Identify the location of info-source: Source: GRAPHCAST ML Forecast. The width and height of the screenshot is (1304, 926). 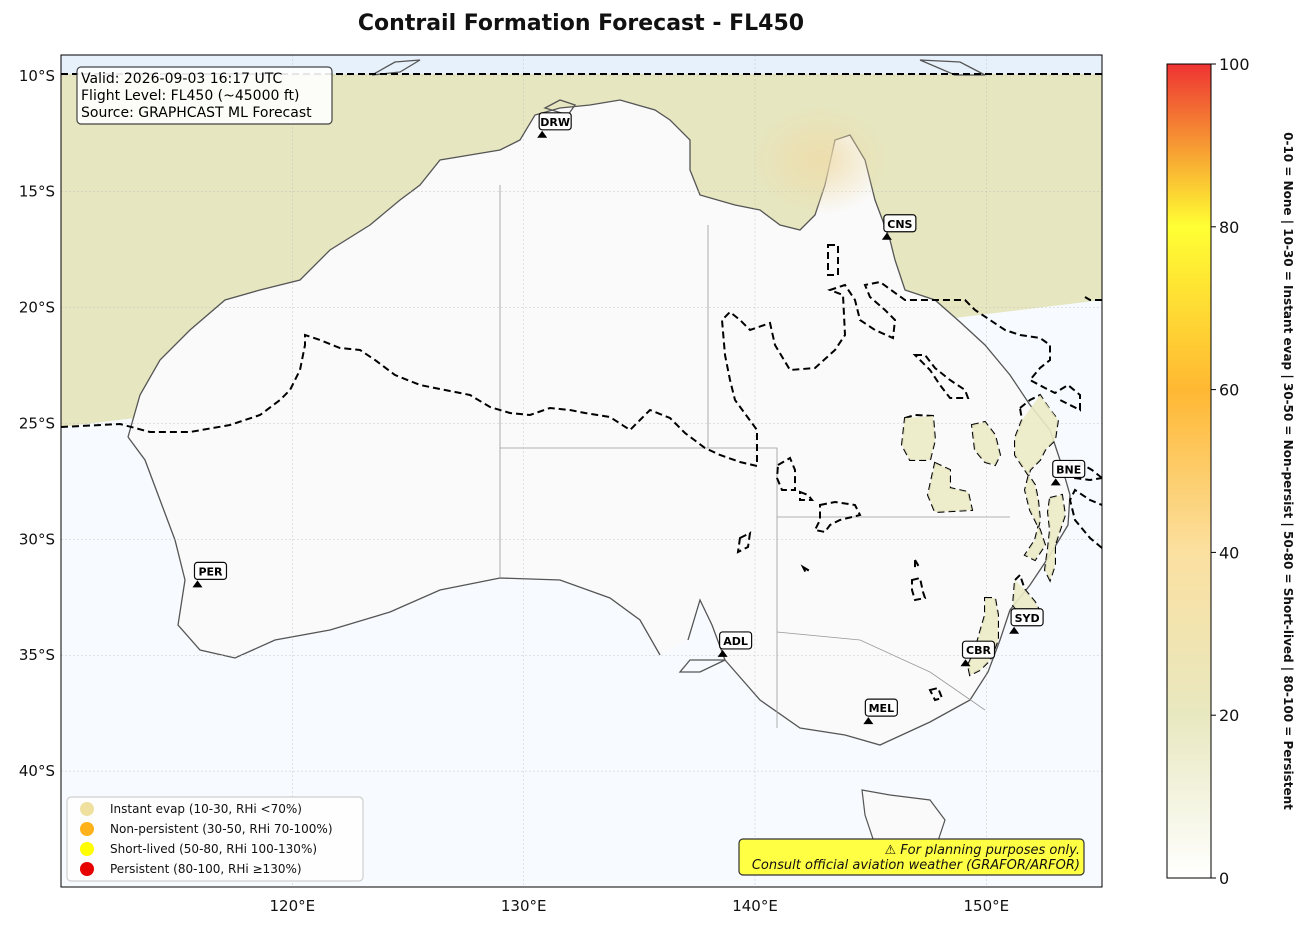
(196, 113).